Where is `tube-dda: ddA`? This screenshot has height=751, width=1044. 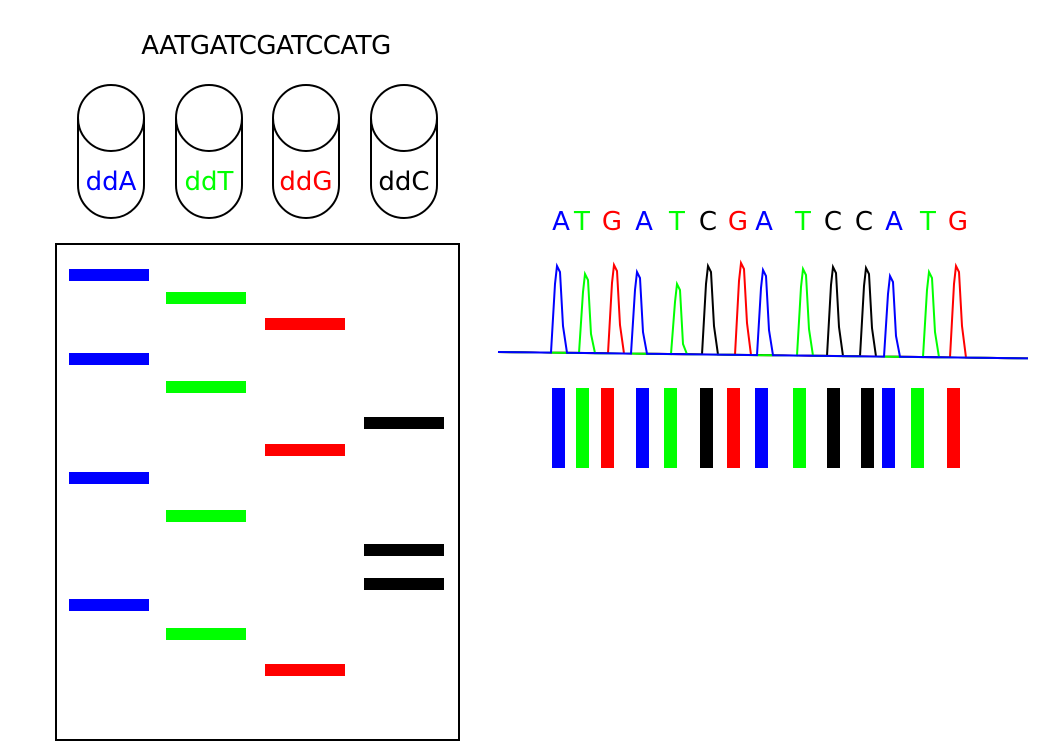
tube-dda: ddA is located at coordinates (111, 151).